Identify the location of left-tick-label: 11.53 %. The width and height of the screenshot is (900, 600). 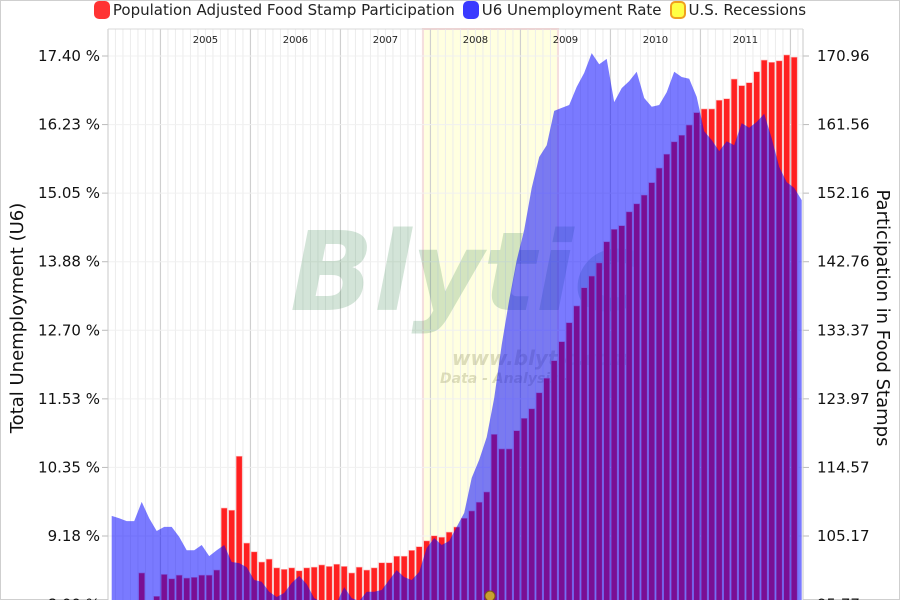
(69, 399).